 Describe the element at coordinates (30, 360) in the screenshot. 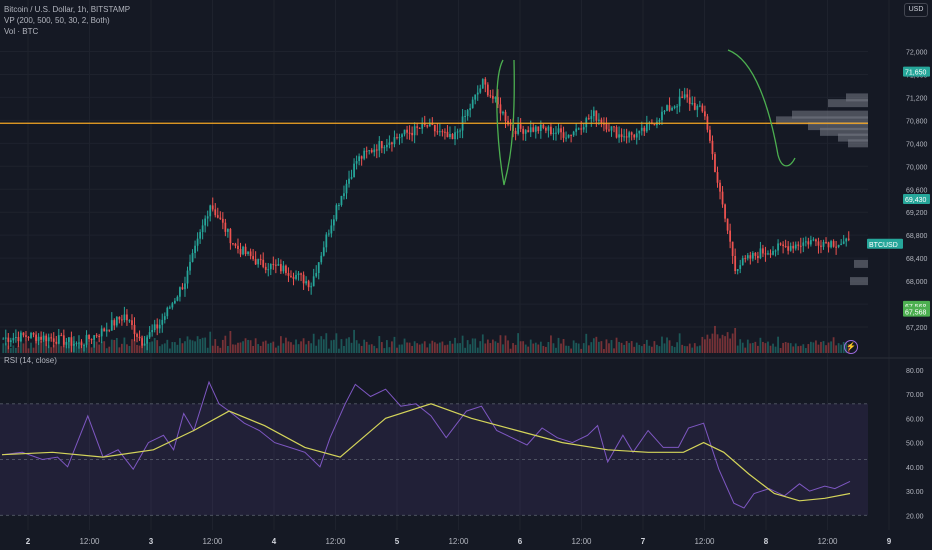

I see `rsi-label: RSI (14, close)` at that location.